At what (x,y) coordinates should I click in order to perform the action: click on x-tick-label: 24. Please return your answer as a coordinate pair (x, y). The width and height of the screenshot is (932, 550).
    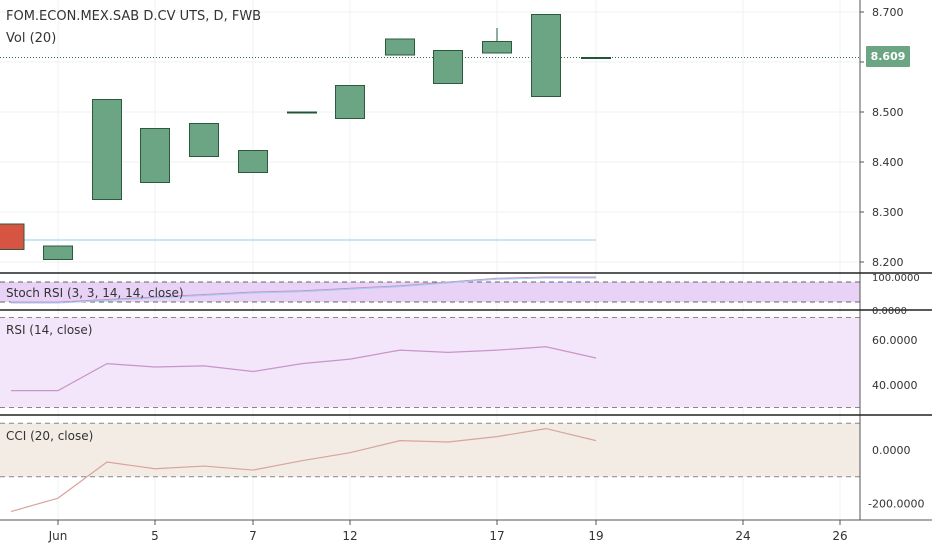
    Looking at the image, I should click on (742, 536).